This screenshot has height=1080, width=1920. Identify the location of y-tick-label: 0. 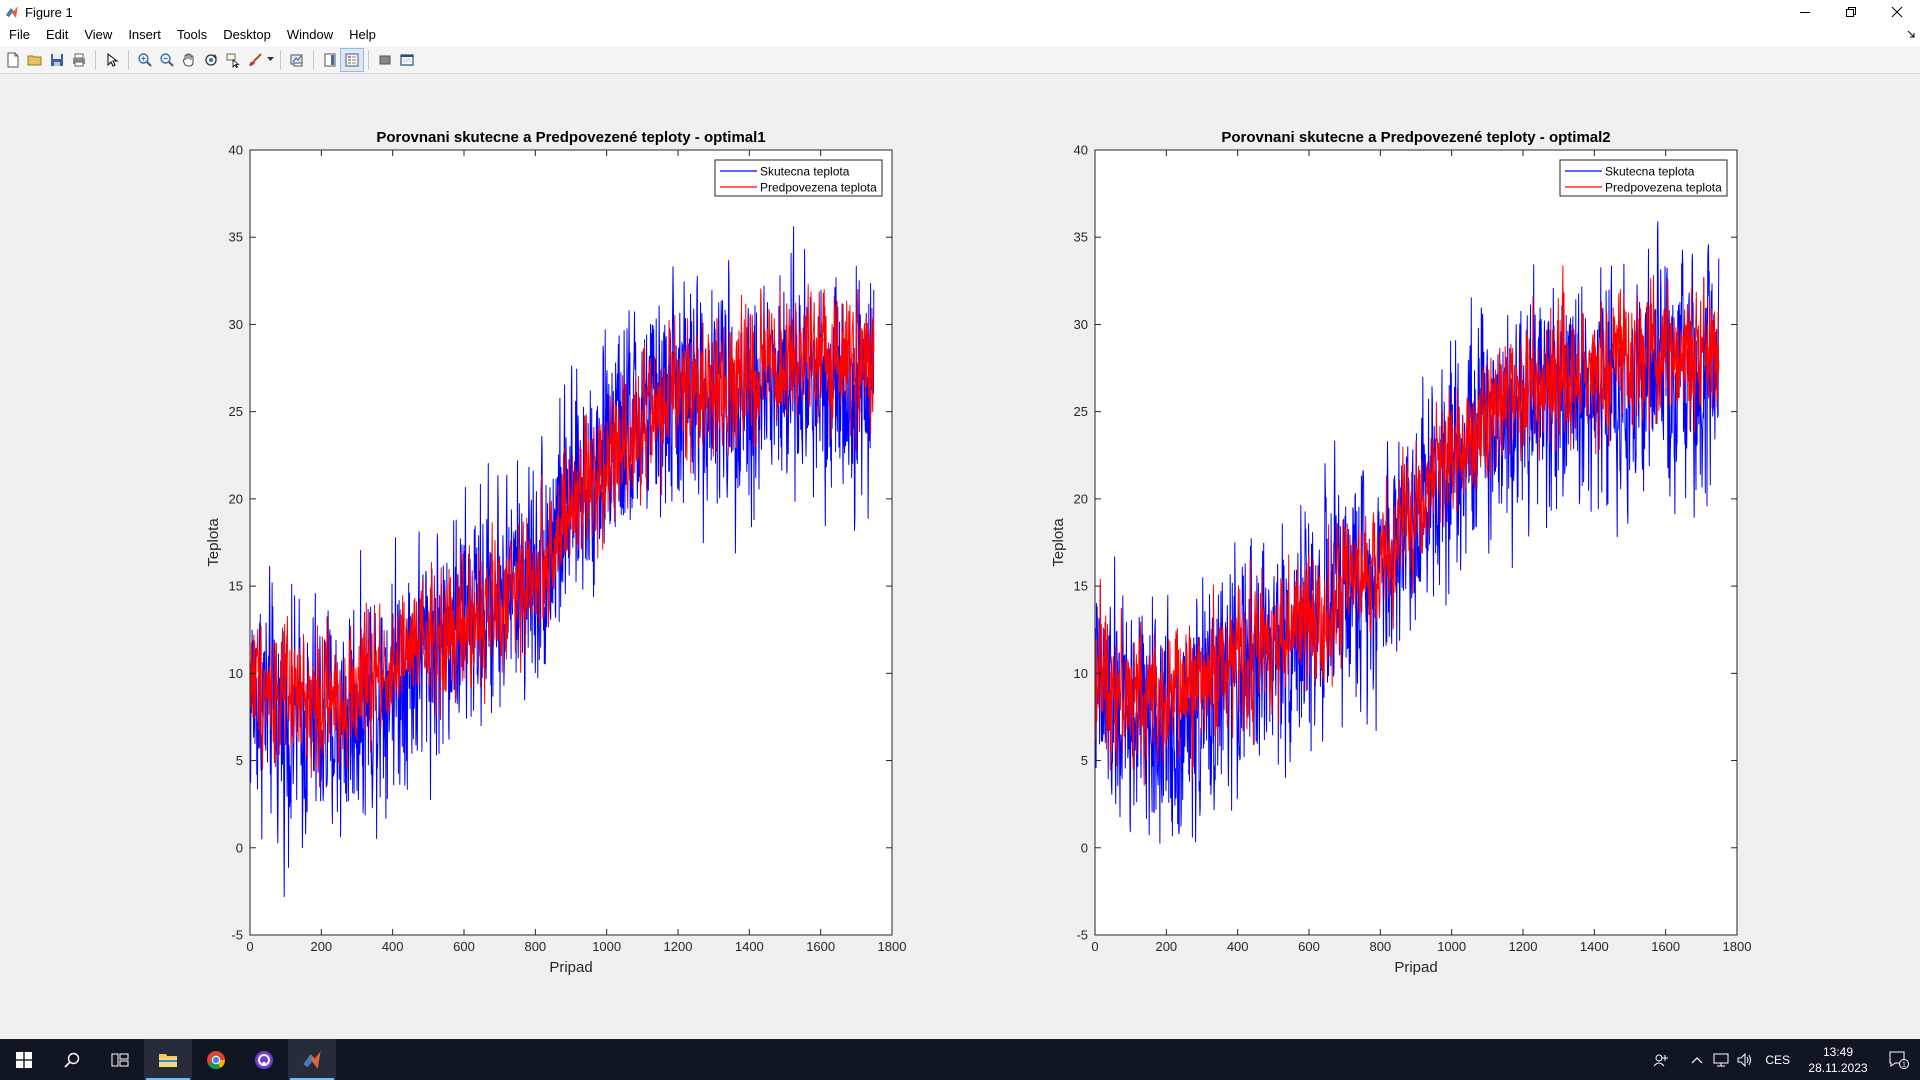
(239, 847).